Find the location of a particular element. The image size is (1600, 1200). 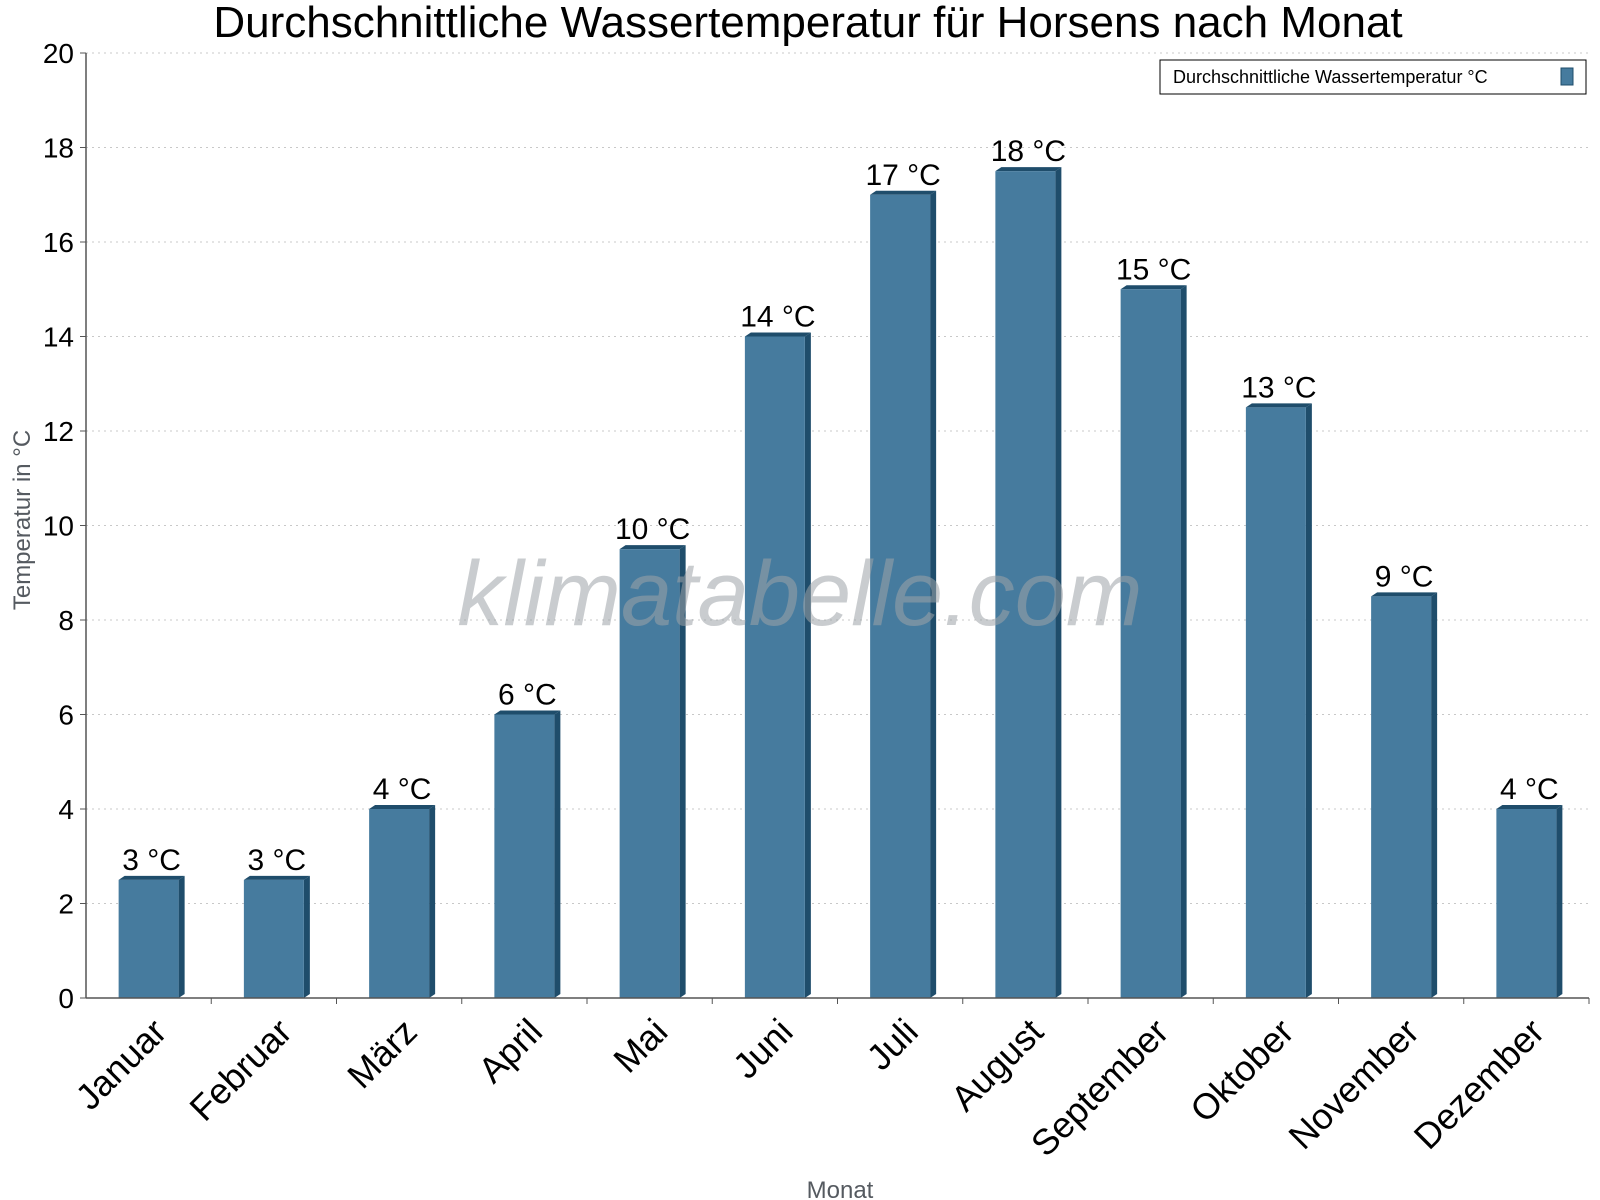

y-tick-label: 16 is located at coordinates (58, 242).